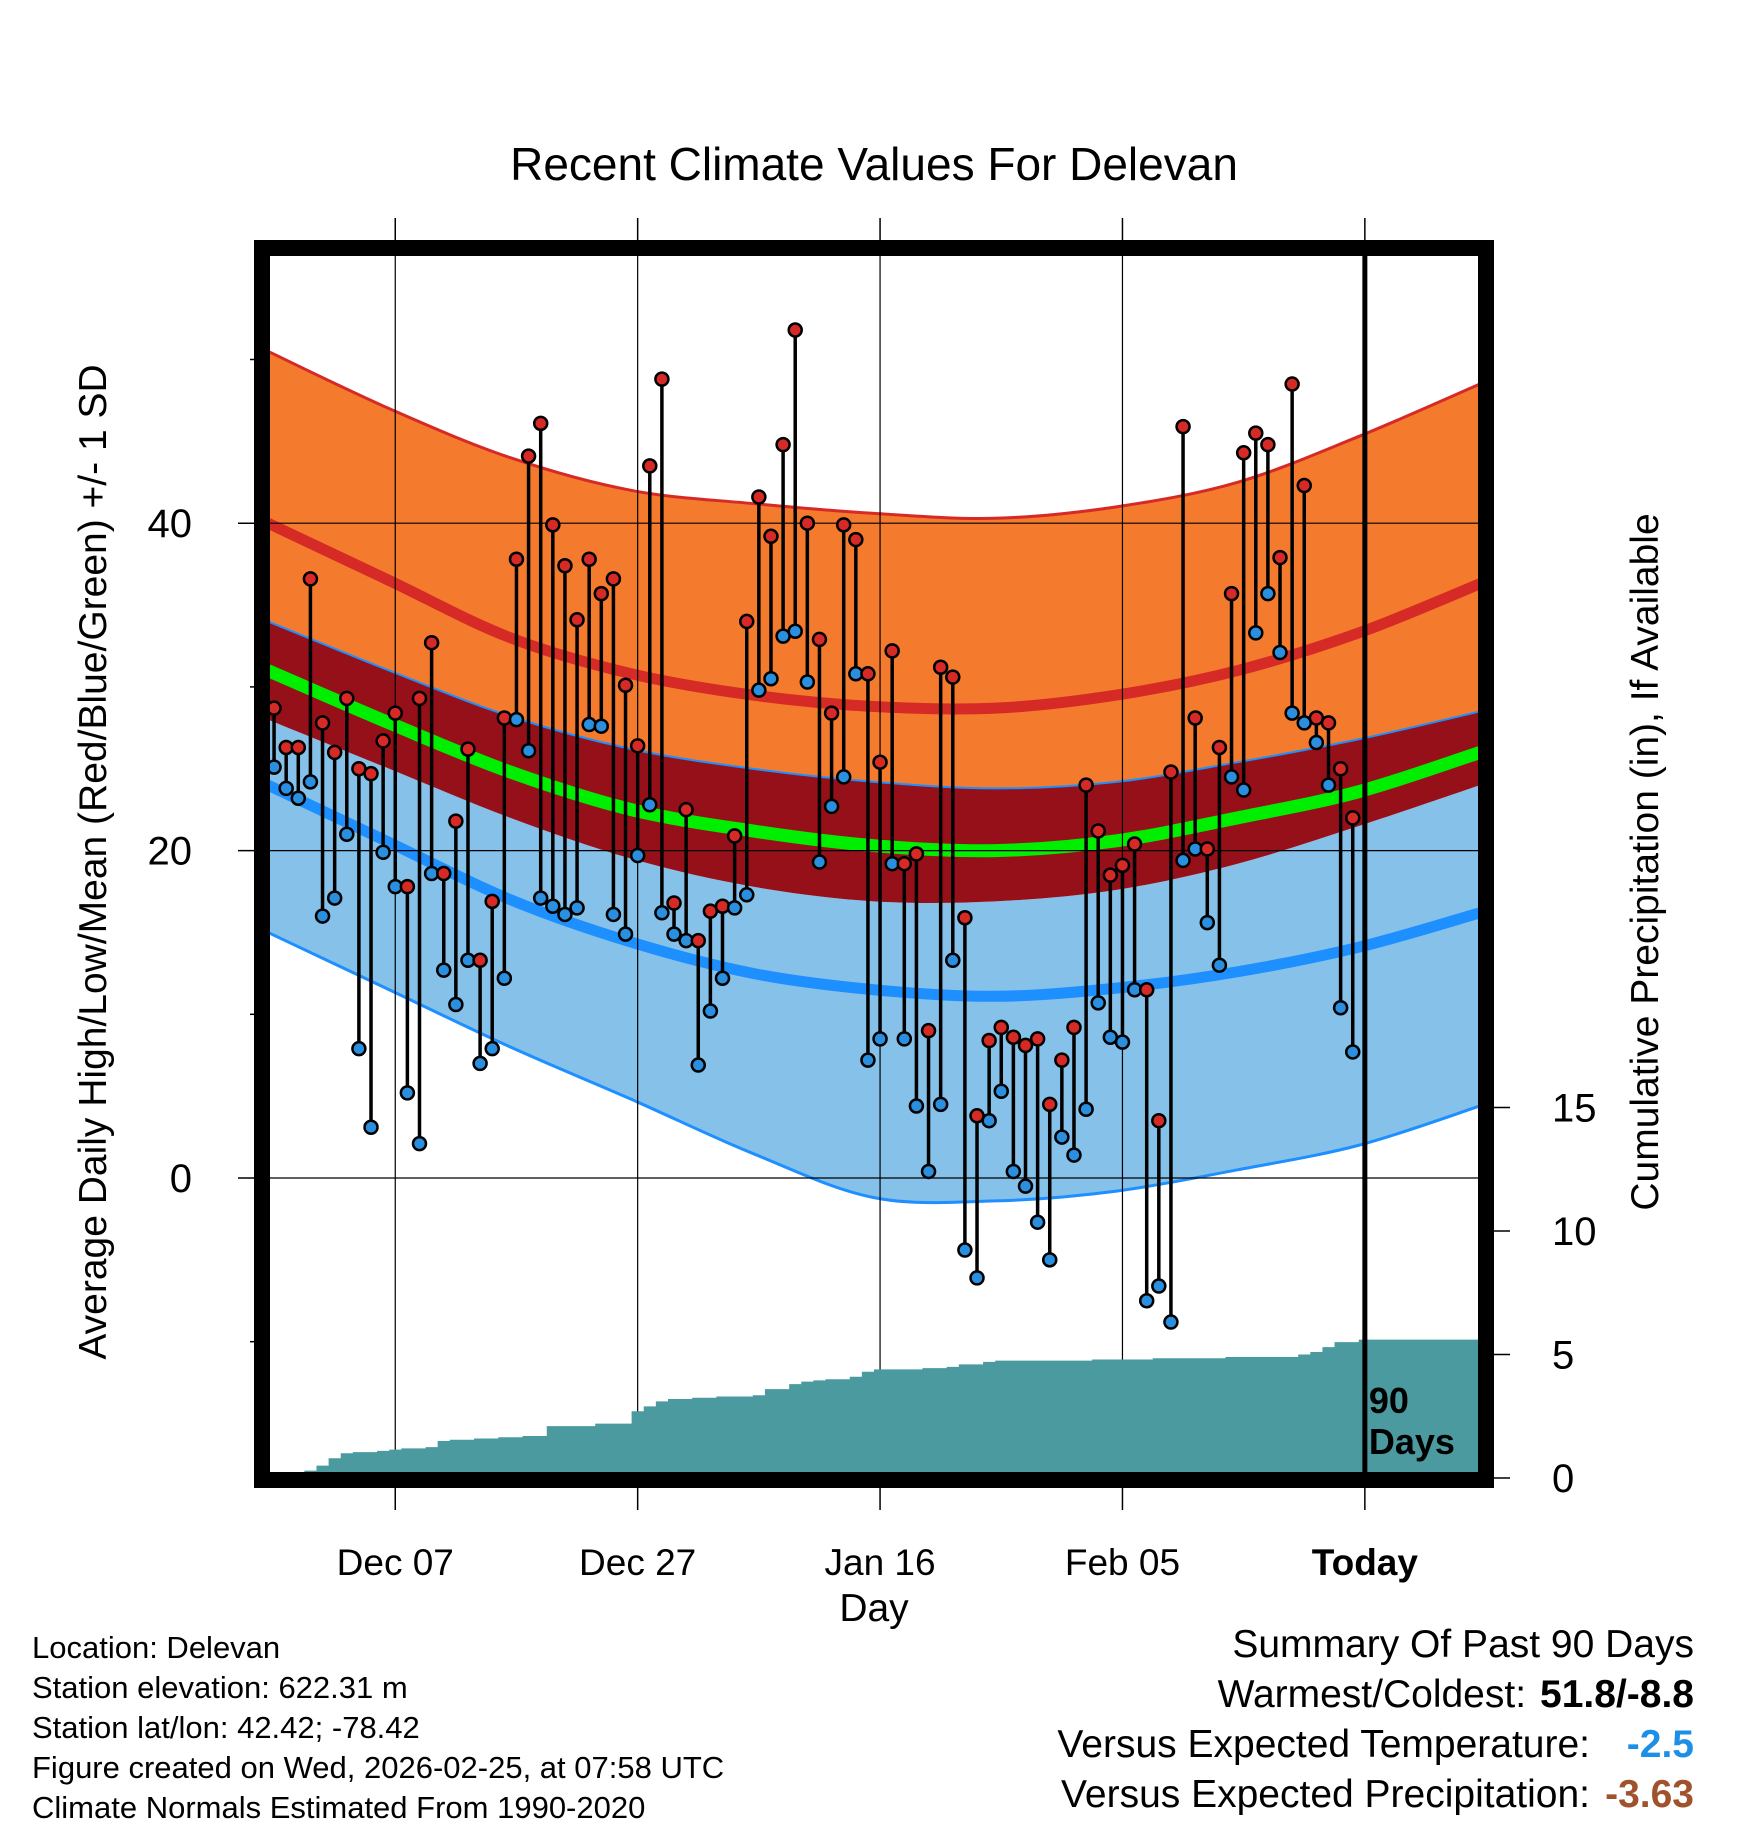  What do you see at coordinates (156, 1647) in the screenshot?
I see `location-text: Location: Delevan` at bounding box center [156, 1647].